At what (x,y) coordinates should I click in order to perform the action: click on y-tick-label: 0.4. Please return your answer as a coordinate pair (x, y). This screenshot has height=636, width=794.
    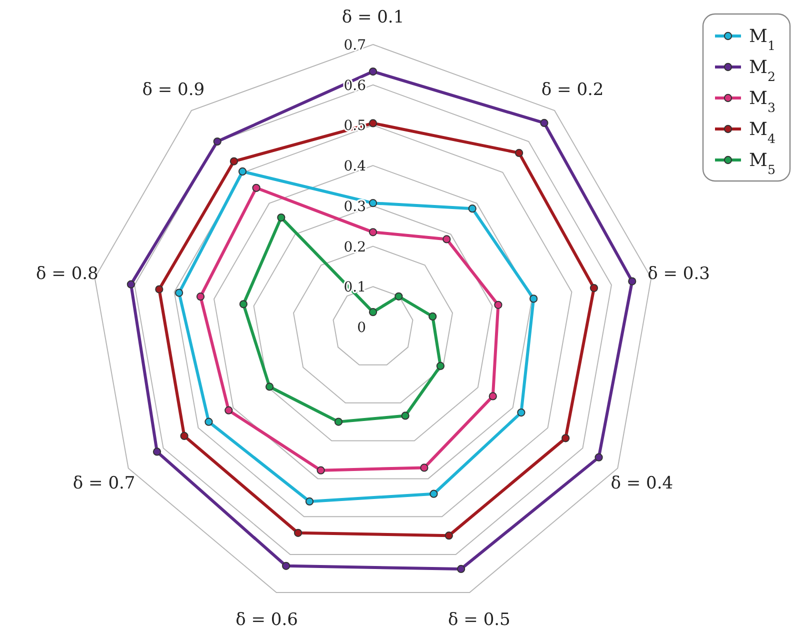
    Looking at the image, I should click on (355, 166).